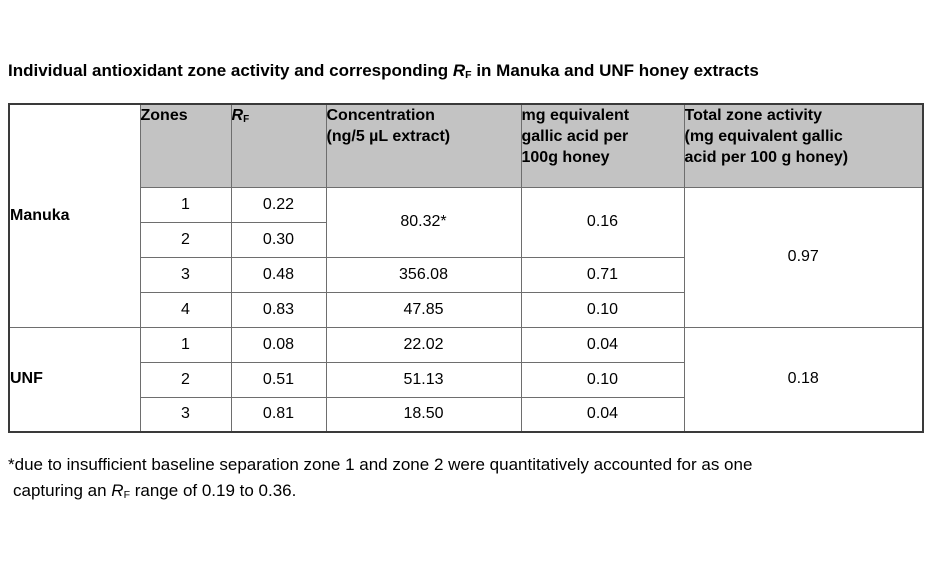 Image resolution: width=930 pixels, height=576 pixels. I want to click on footnote-line2-prefix: capturing an, so click(62, 490).